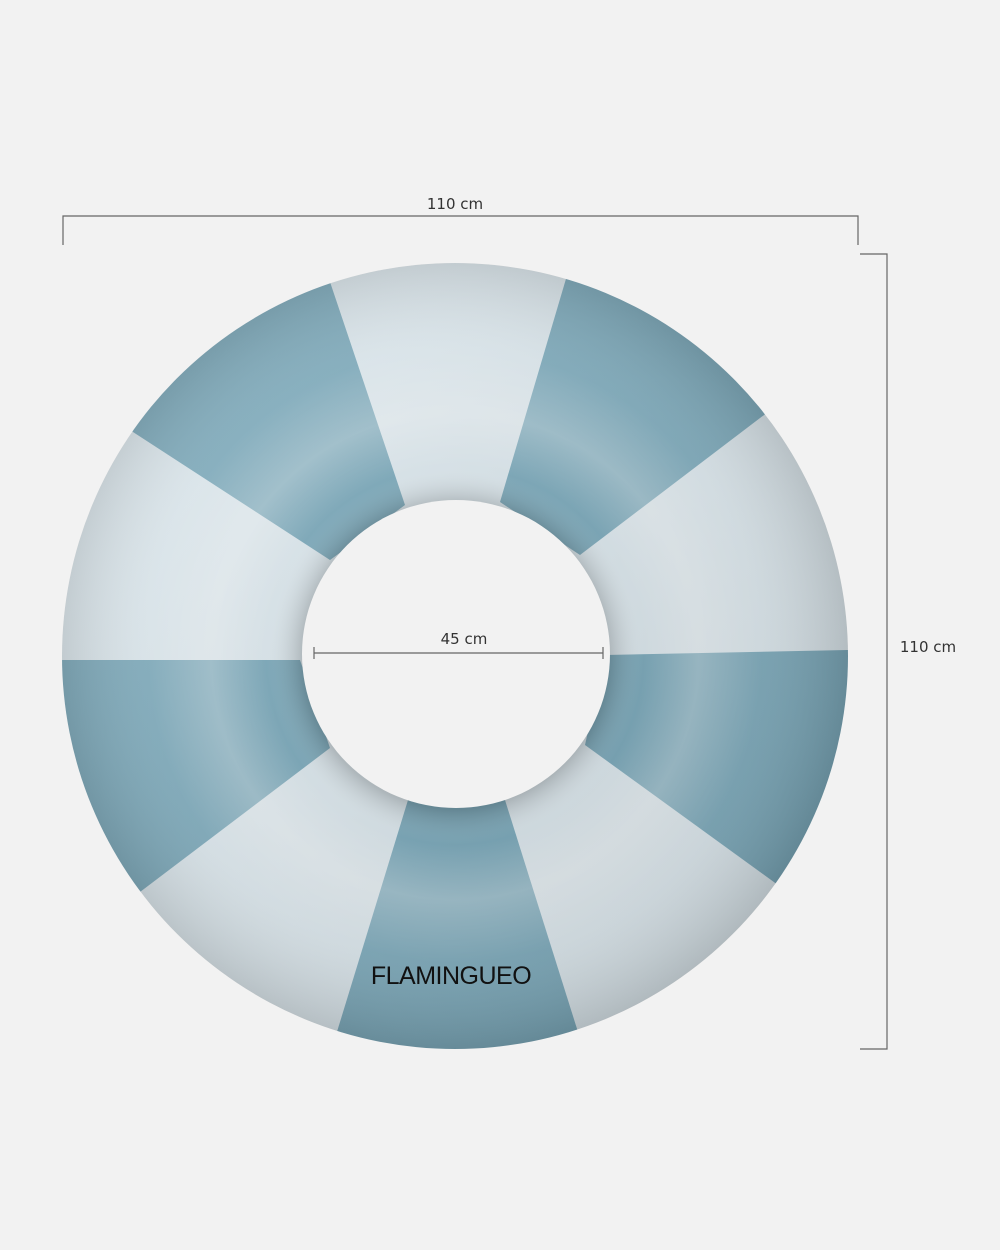 The width and height of the screenshot is (1000, 1250). I want to click on brand-logo: FLAMINGUEO, so click(451, 976).